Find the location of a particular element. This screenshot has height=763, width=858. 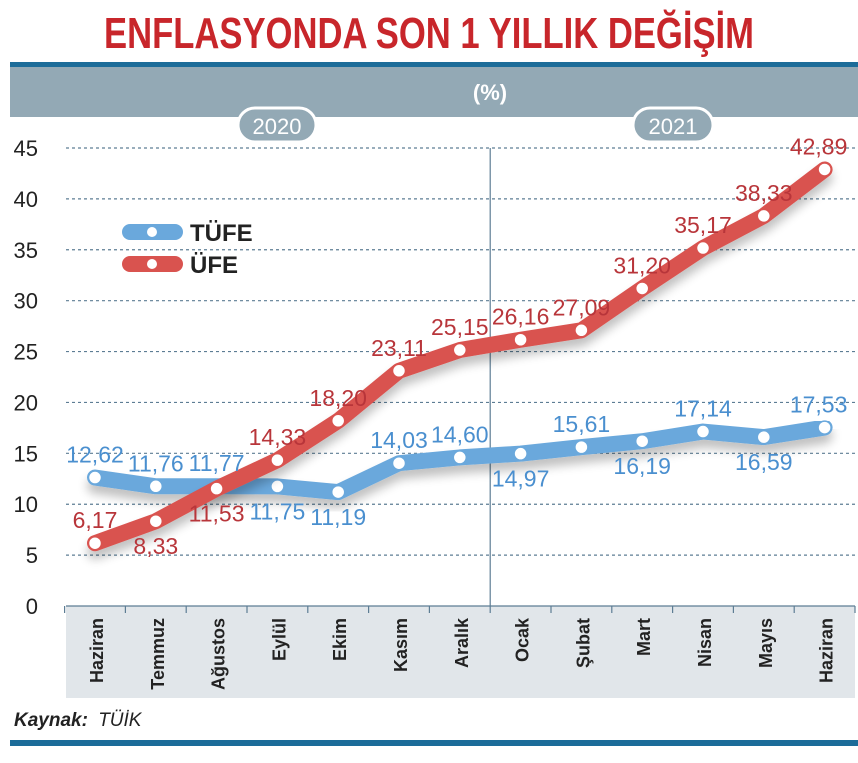

x-tick-label: Kasım is located at coordinates (401, 645).